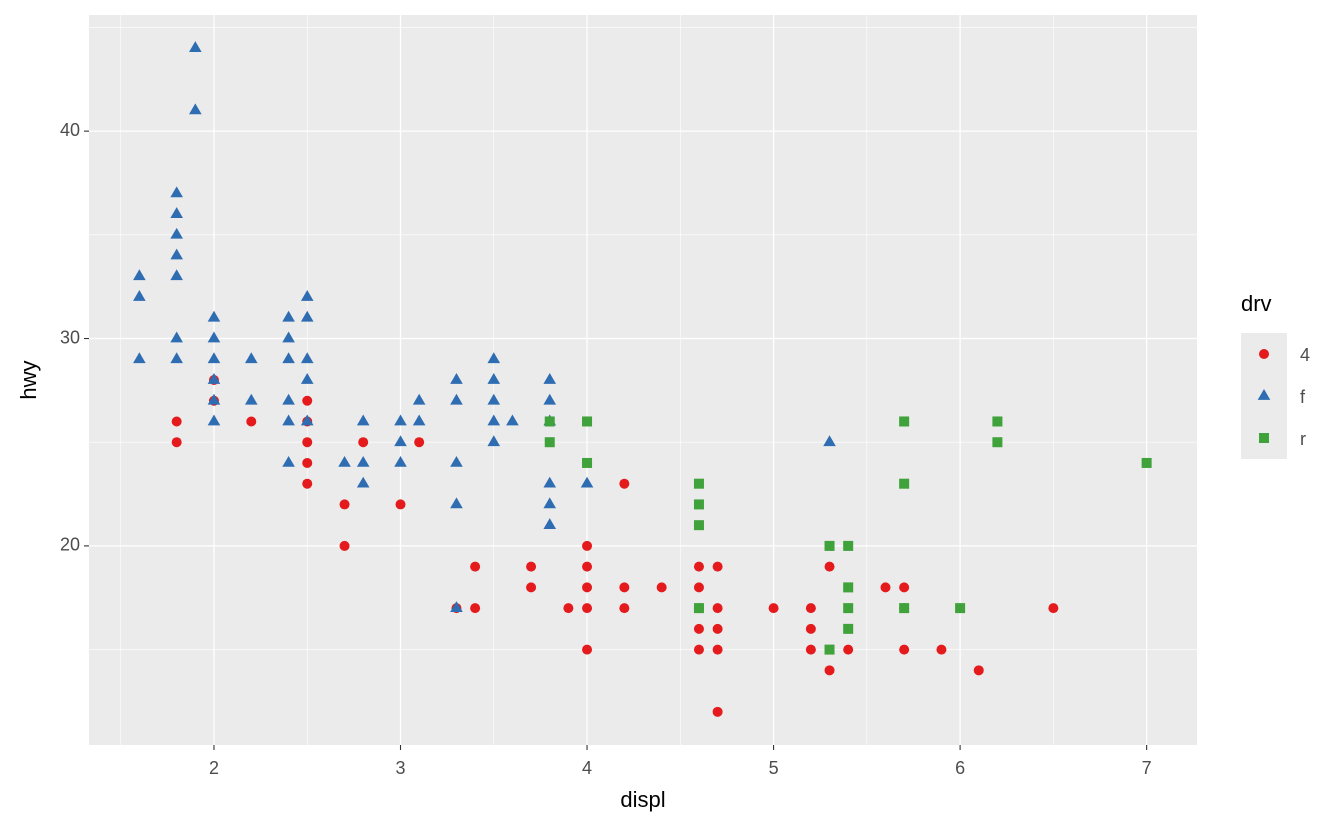 This screenshot has height=830, width=1344. What do you see at coordinates (960, 768) in the screenshot?
I see `x-tick-label: 6` at bounding box center [960, 768].